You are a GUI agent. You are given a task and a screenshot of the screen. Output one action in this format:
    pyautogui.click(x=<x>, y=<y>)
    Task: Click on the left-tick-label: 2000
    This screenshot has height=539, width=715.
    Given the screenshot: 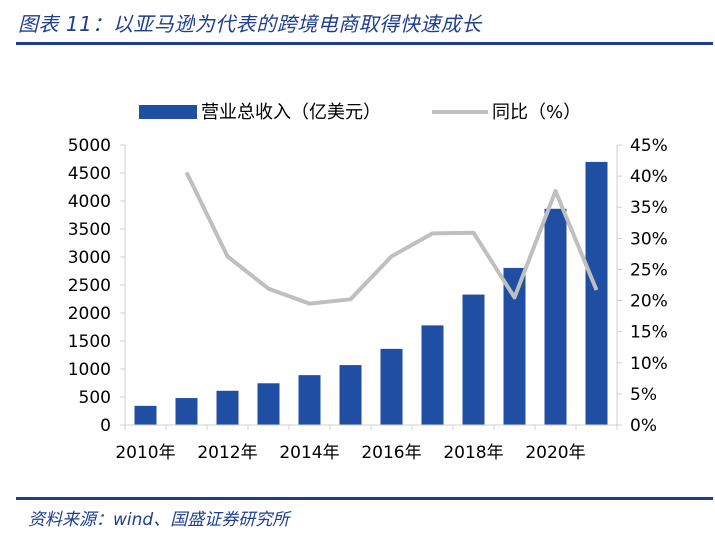 What is the action you would take?
    pyautogui.click(x=89, y=314)
    